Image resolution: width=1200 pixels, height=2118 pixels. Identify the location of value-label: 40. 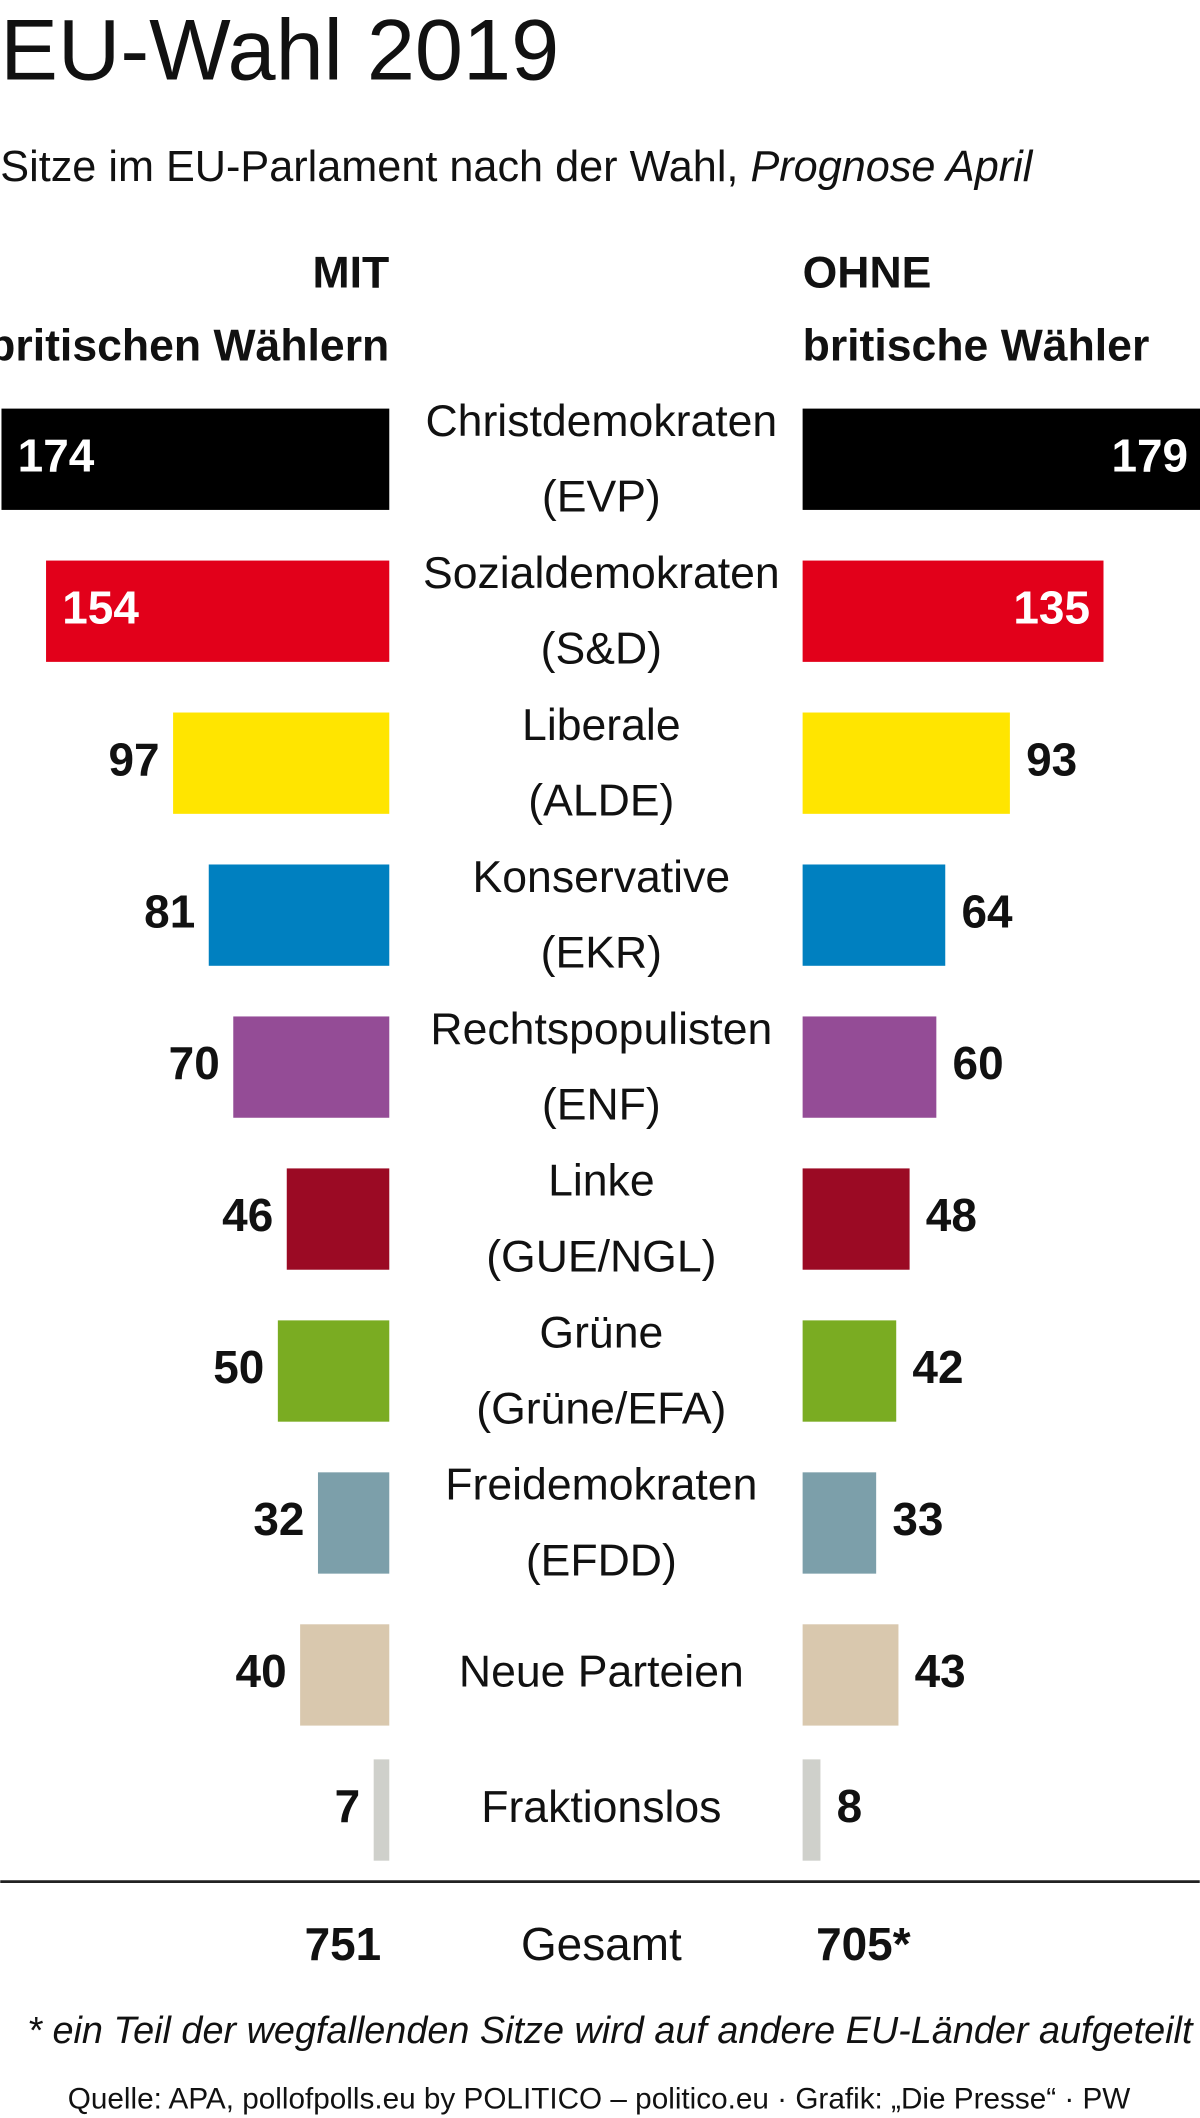
(261, 1671).